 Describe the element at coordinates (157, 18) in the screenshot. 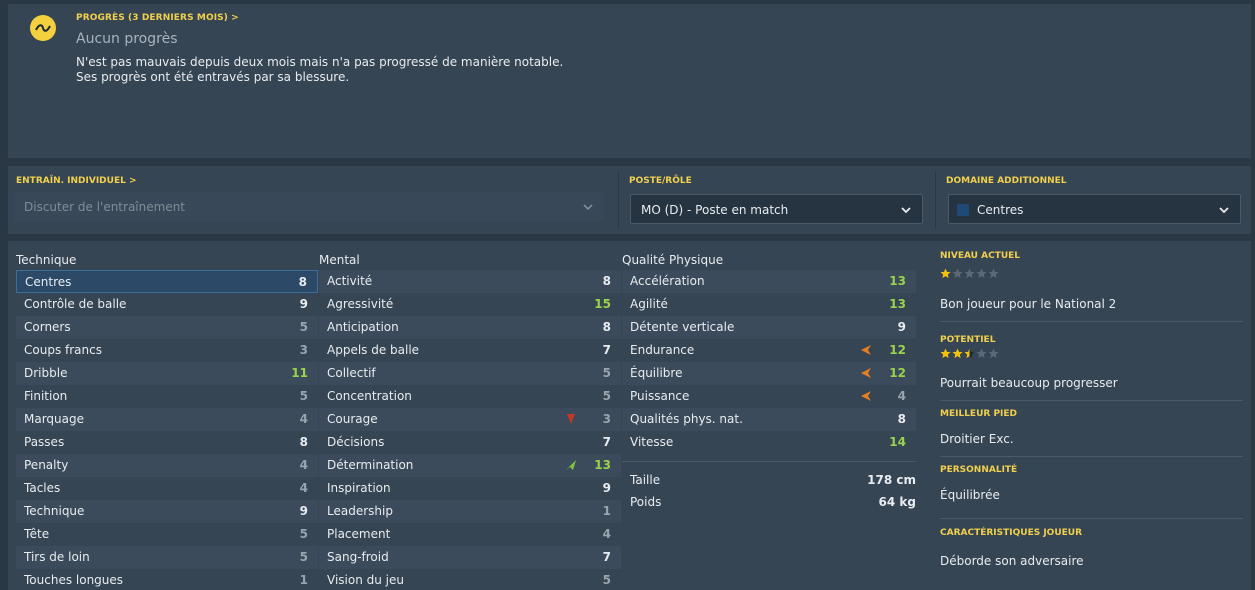

I see `progress-link: PROGRÈS (3 DERNIERS MOIS) >` at that location.